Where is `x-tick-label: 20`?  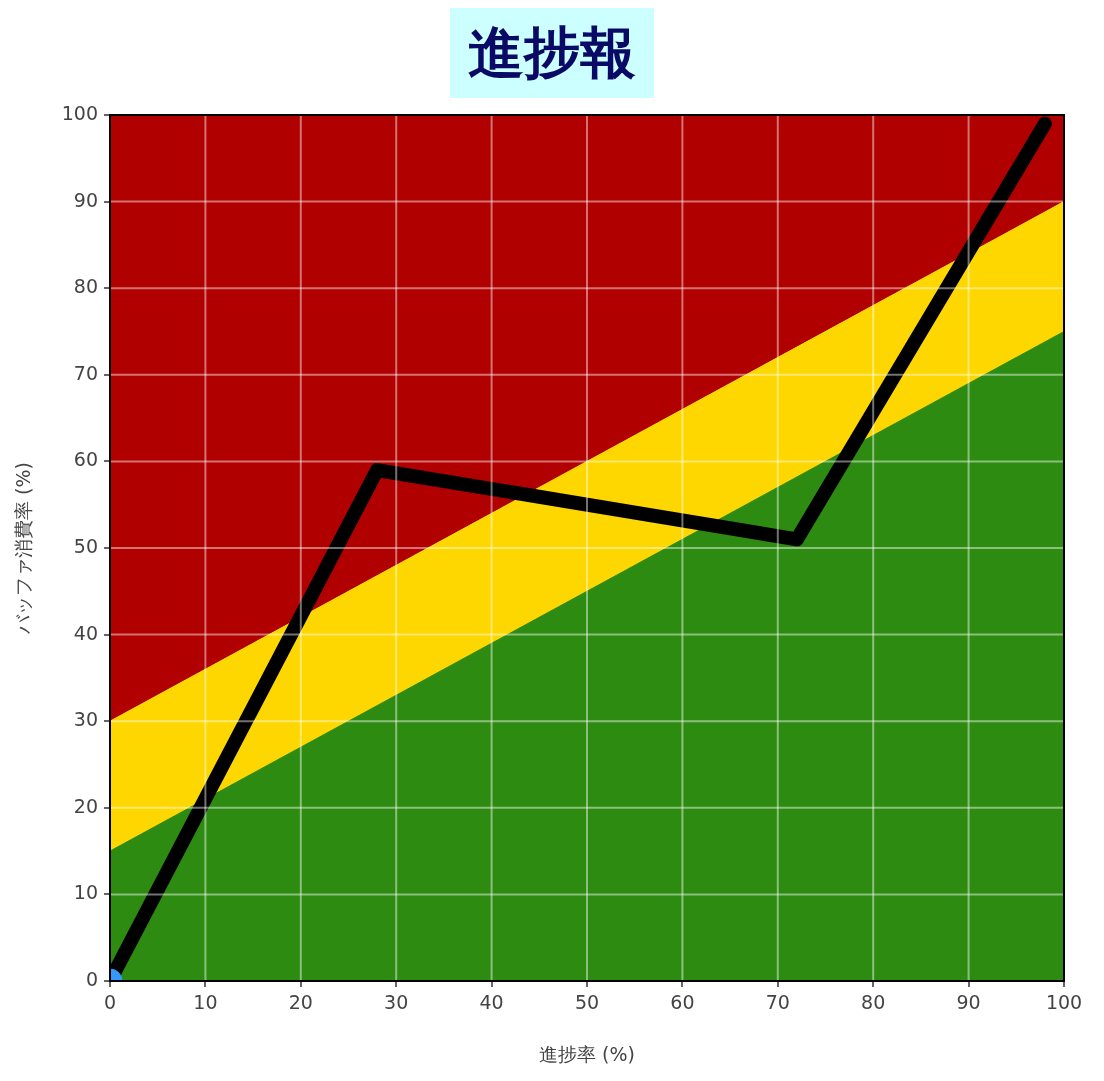 x-tick-label: 20 is located at coordinates (300, 1002).